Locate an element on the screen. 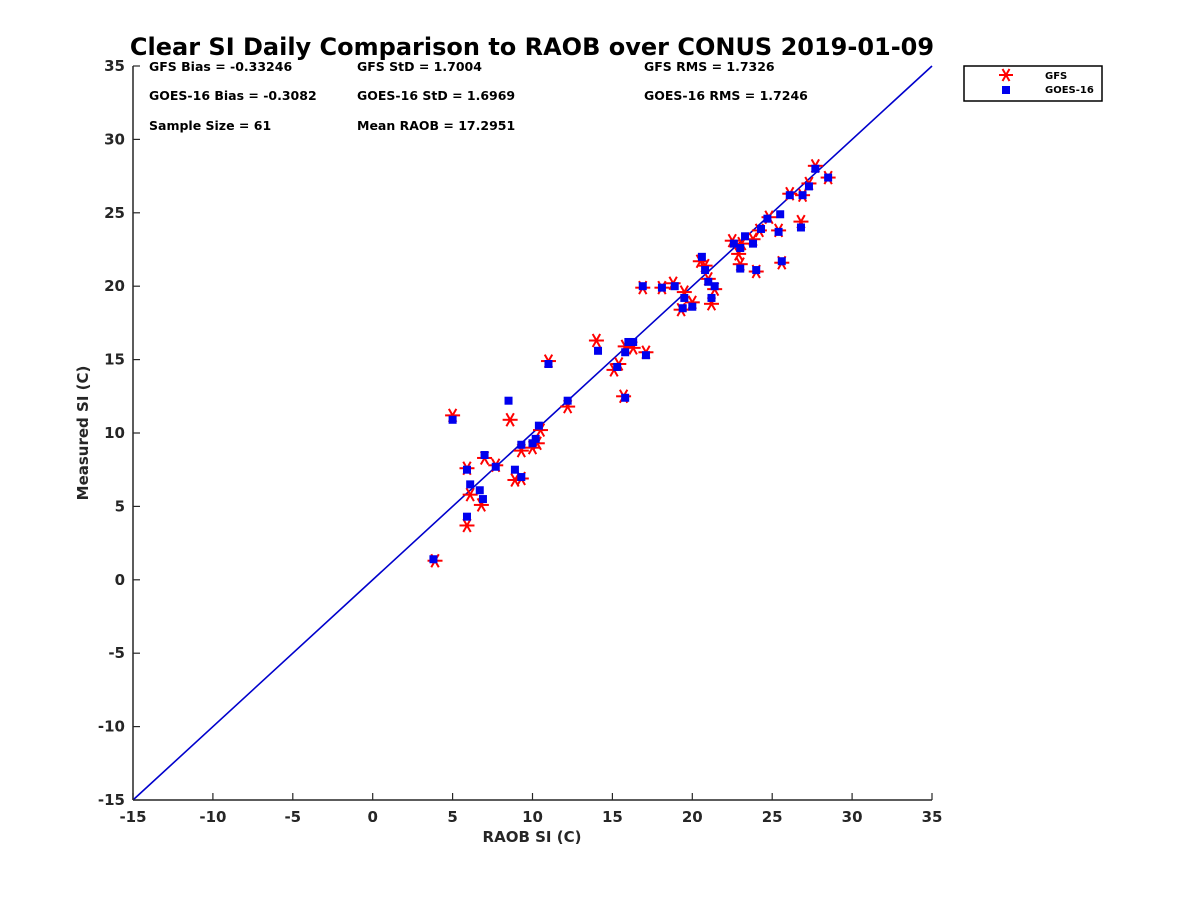 Image resolution: width=1200 pixels, height=900 pixels. legend-gfs-label: GFS is located at coordinates (1056, 76).